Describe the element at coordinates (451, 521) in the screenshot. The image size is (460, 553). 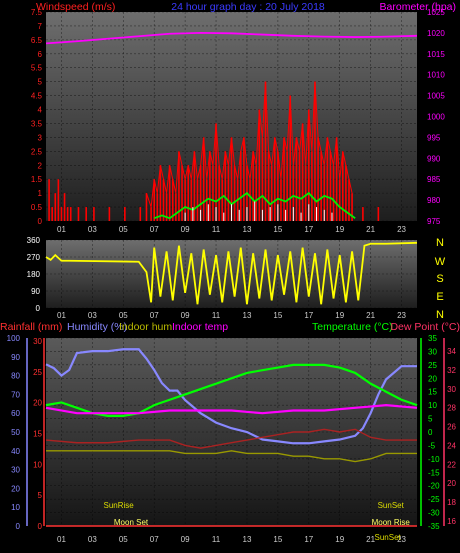
I see `y-tick-label-dewpoint: 16` at that location.